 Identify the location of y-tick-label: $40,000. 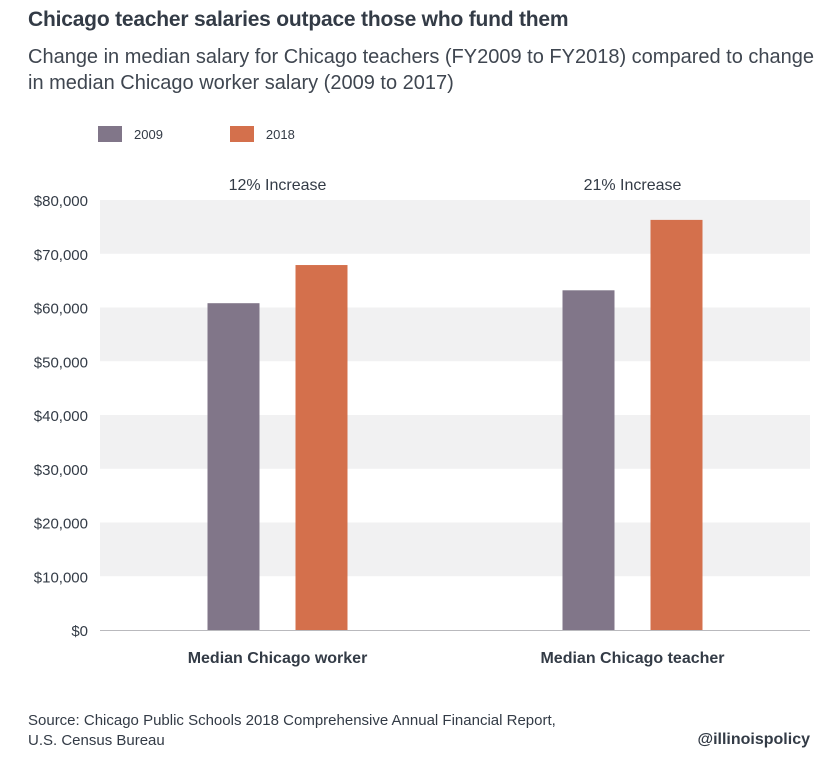
(61, 416).